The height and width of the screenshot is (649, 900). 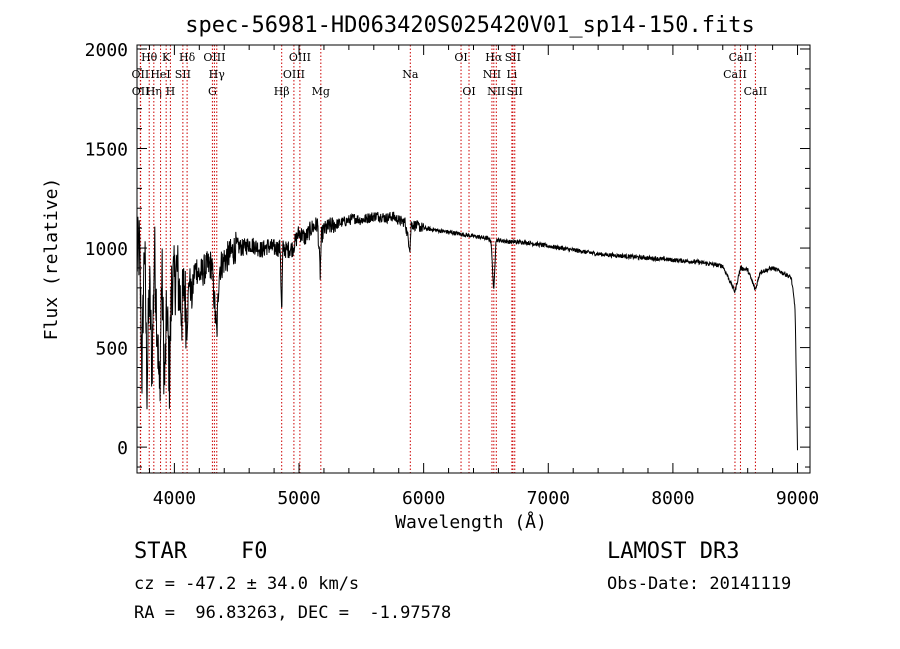 What do you see at coordinates (496, 91) in the screenshot?
I see `line-label-21: NII` at bounding box center [496, 91].